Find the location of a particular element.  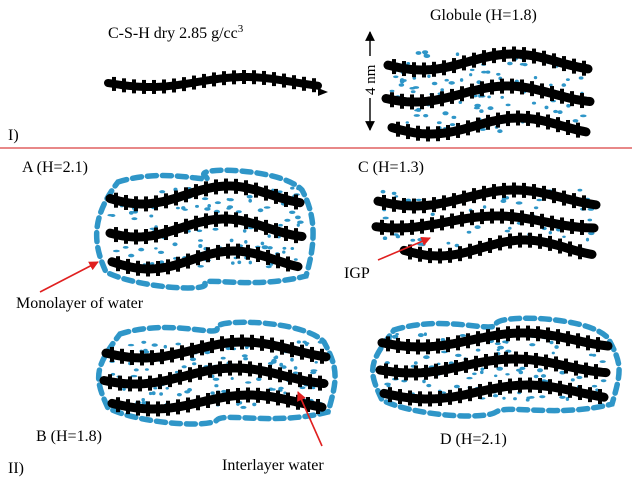

panel-d-label: D (H=2.1) is located at coordinates (473, 439).